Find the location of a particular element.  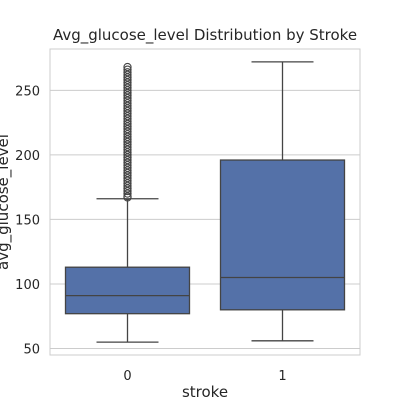

y-tick-label: 50 is located at coordinates (31, 350).